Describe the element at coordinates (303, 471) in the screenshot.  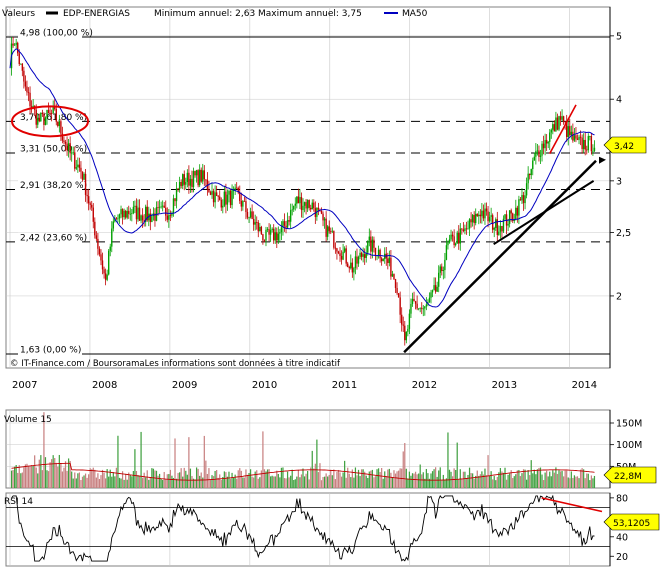
I see `volume-ma-line` at that location.